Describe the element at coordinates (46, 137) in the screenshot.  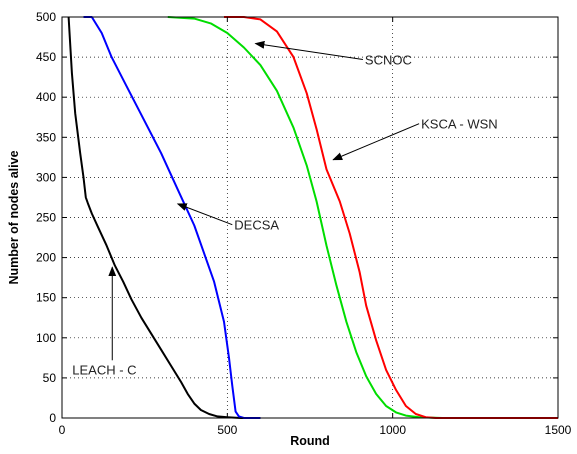
I see `y-tick-label: 350` at that location.